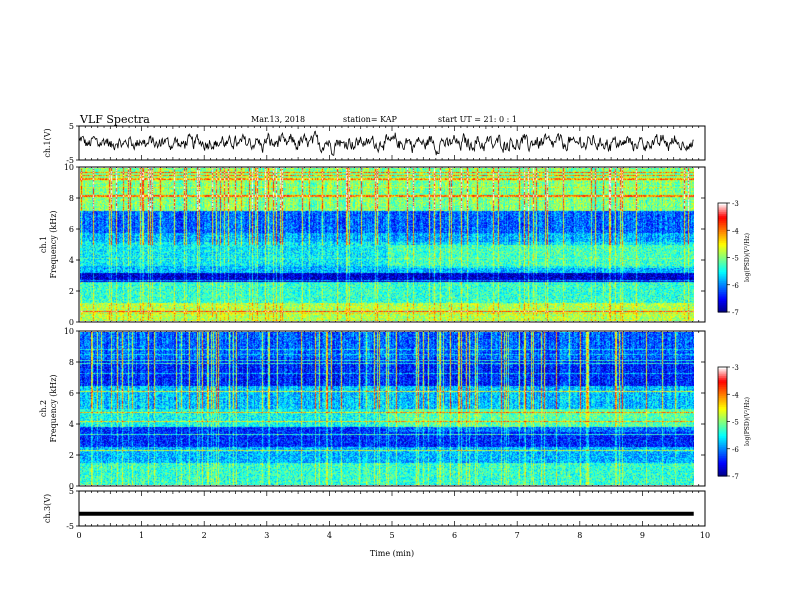 The width and height of the screenshot is (792, 612). I want to click on colorbar: -3 -4 -5 -6 -7 log(PSD)(V²/Hz), so click(734, 422).